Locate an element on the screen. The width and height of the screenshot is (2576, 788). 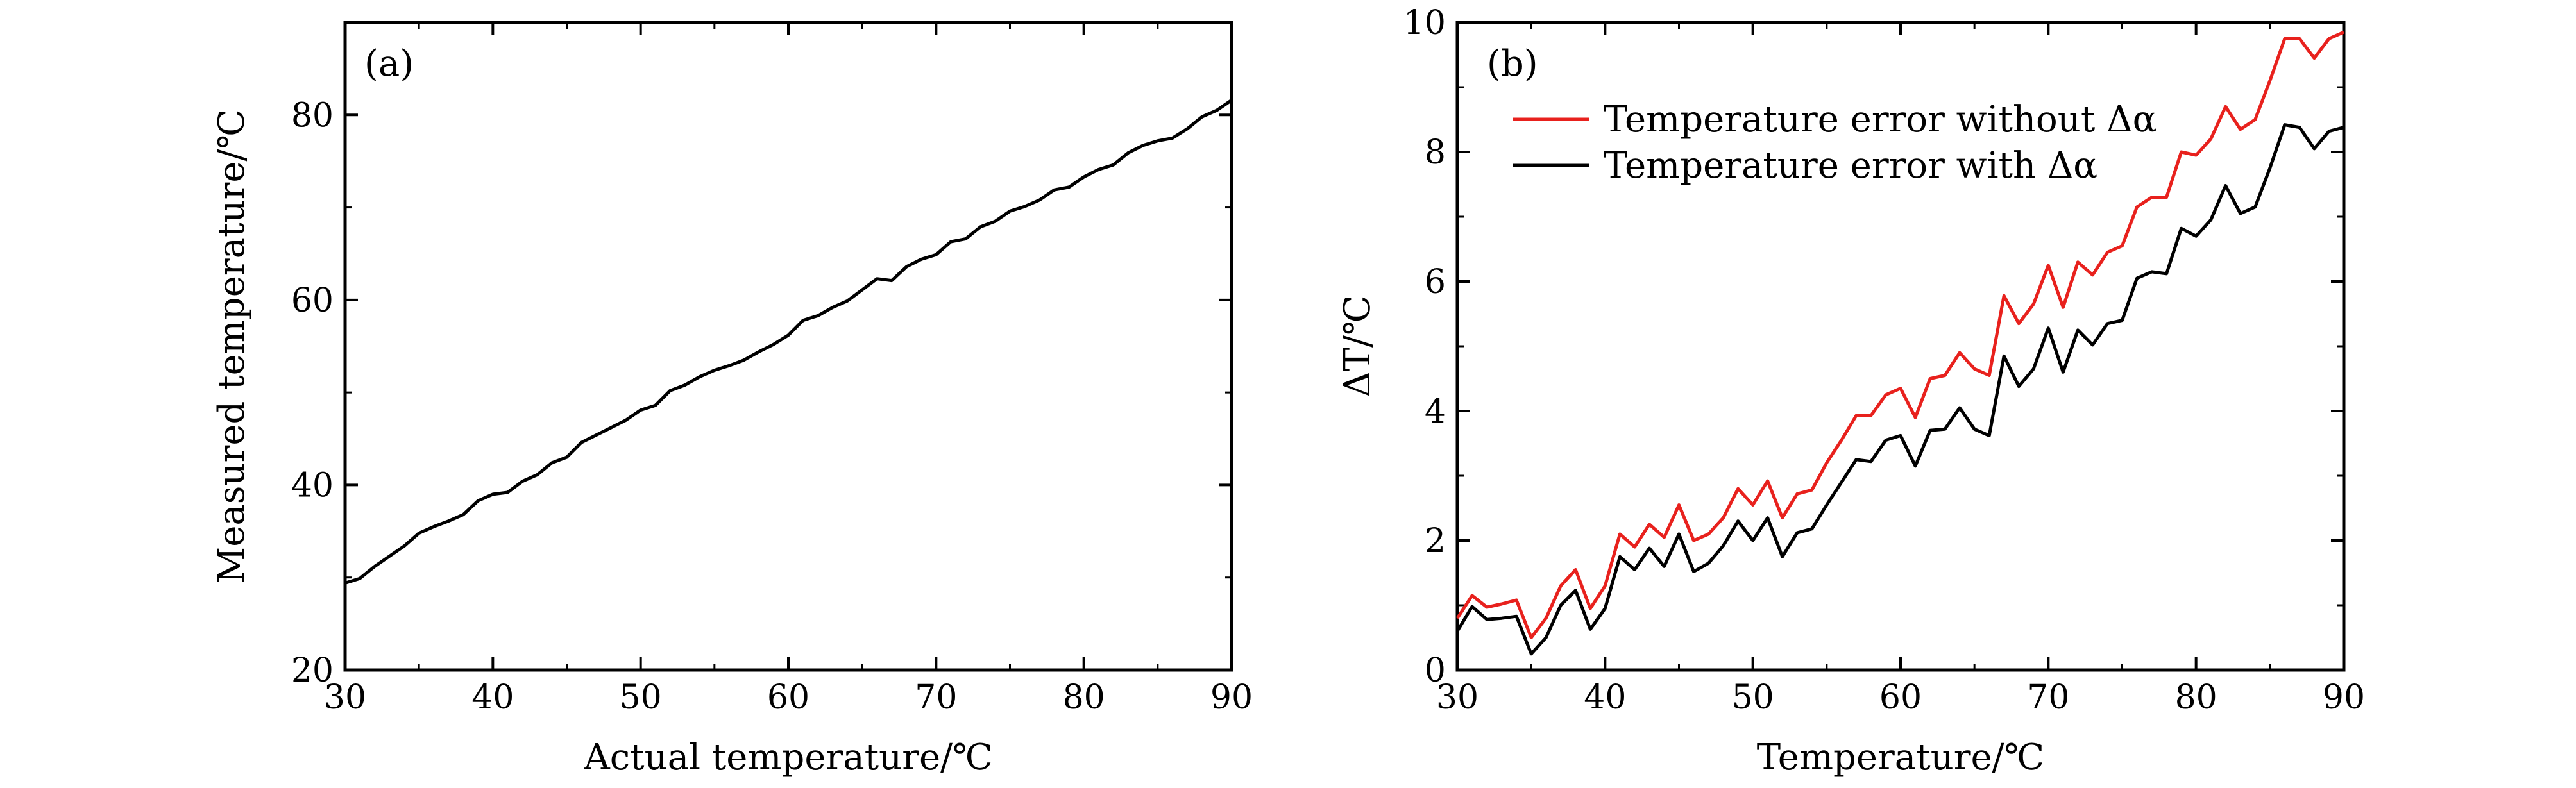
panel-b-y-tick-label: 8 is located at coordinates (1435, 152).